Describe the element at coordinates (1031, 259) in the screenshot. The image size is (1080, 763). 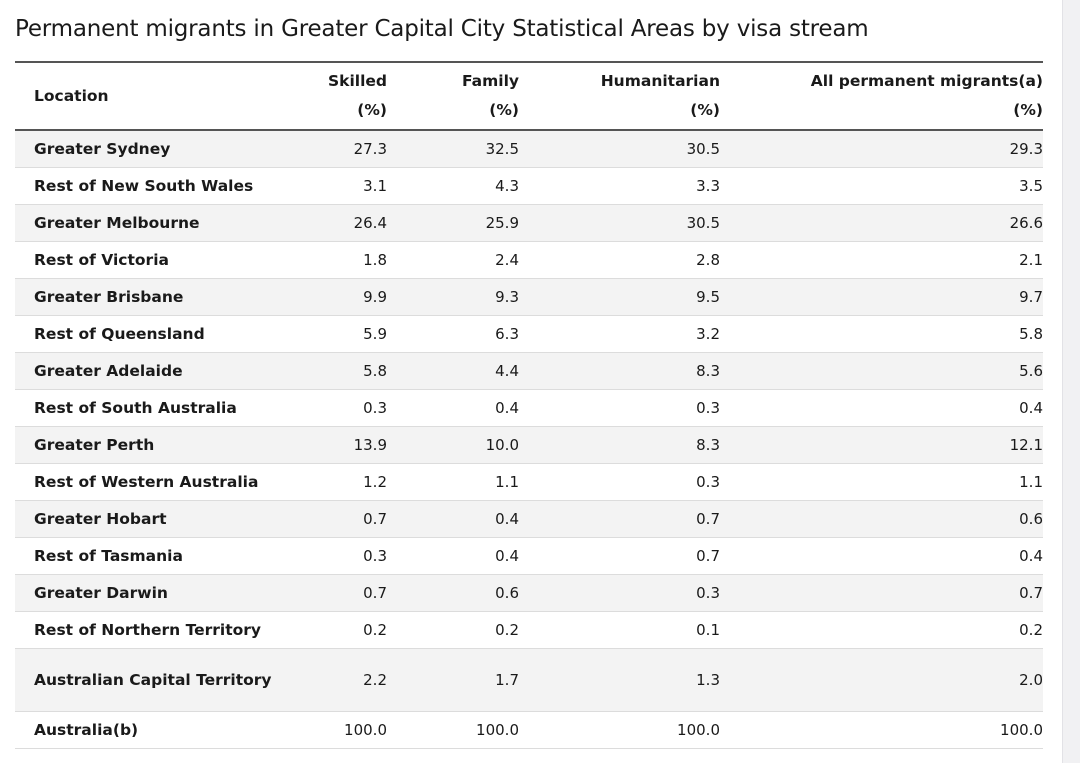
I see `row-all: 2.1` at that location.